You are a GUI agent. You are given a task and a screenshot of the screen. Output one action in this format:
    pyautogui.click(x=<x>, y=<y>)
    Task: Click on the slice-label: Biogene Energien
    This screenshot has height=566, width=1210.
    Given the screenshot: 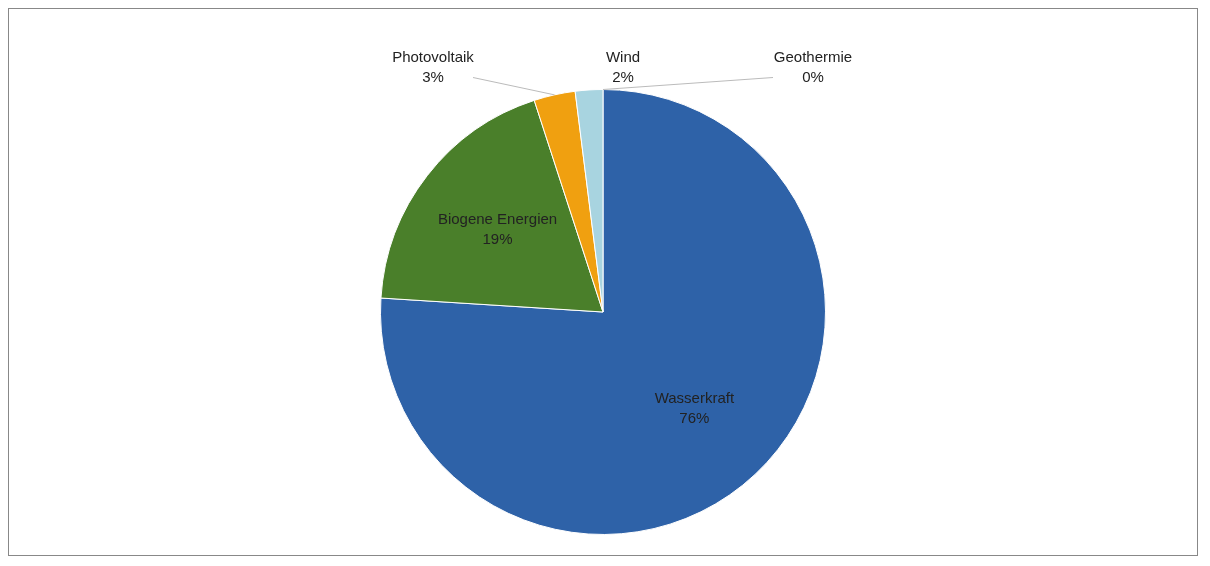 What is the action you would take?
    pyautogui.click(x=497, y=219)
    